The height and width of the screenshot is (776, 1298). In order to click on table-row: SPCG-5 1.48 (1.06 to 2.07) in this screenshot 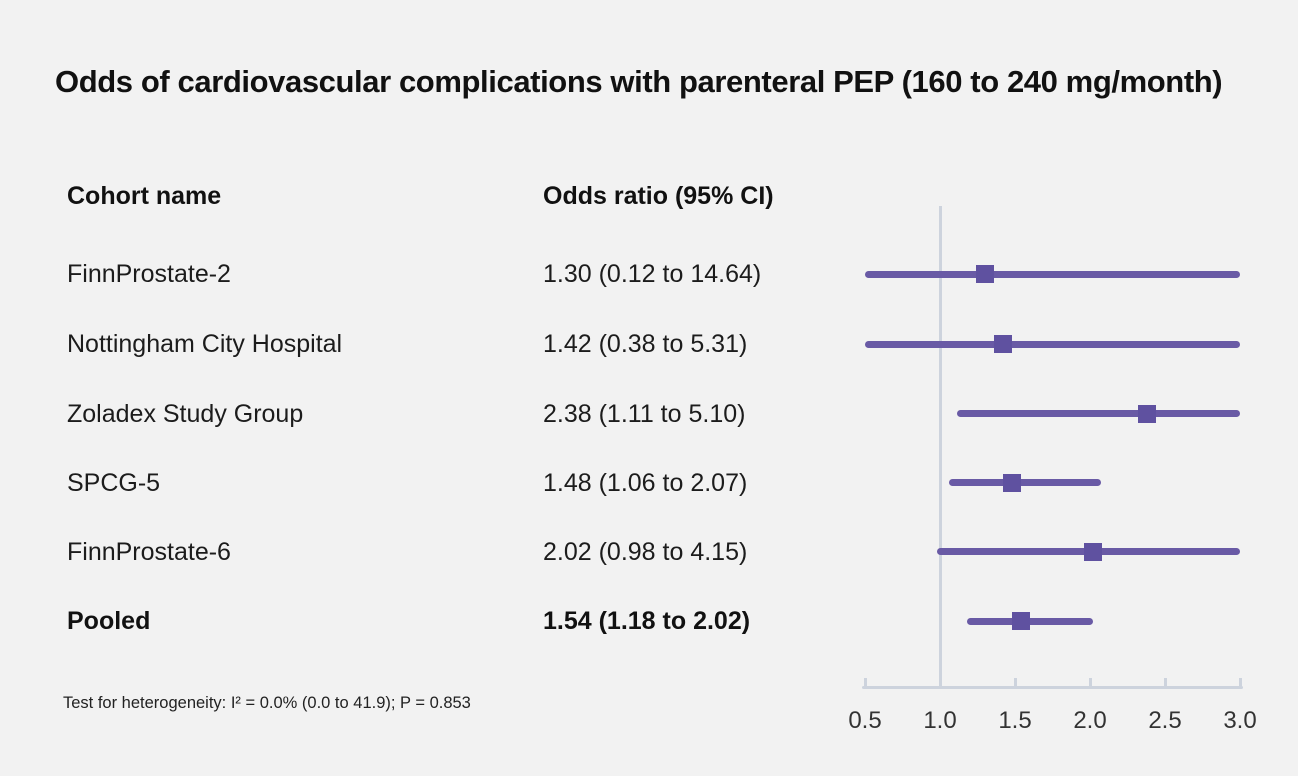, I will do `click(467, 483)`.